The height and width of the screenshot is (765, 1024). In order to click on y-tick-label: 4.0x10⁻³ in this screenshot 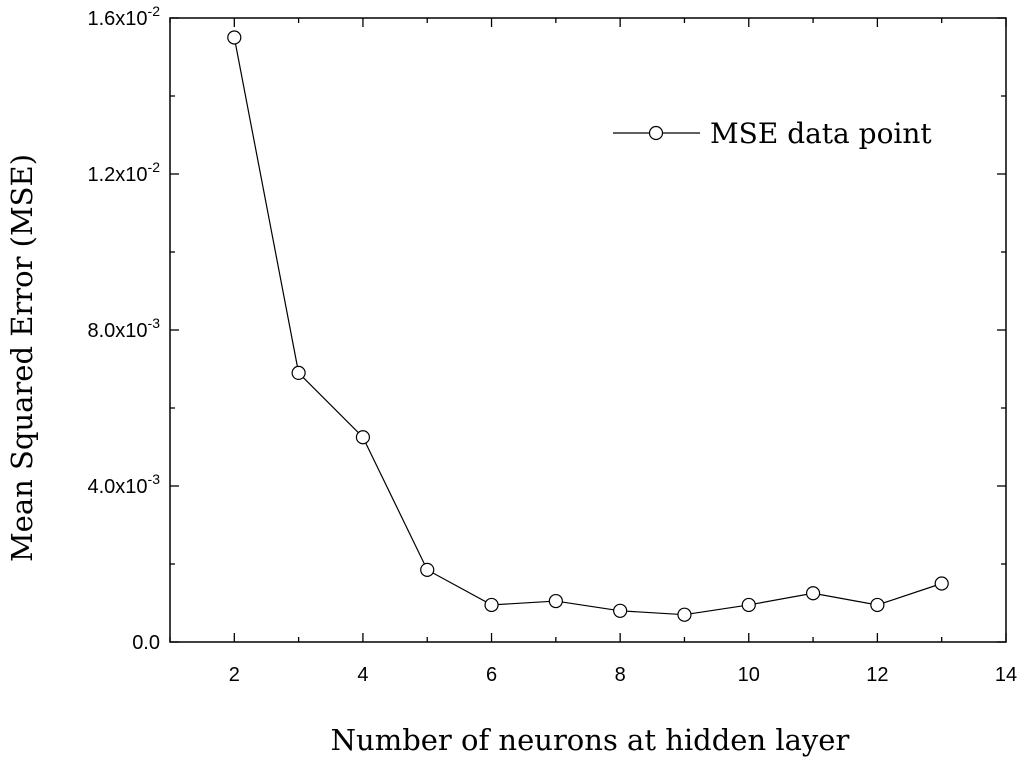, I will do `click(123, 484)`.